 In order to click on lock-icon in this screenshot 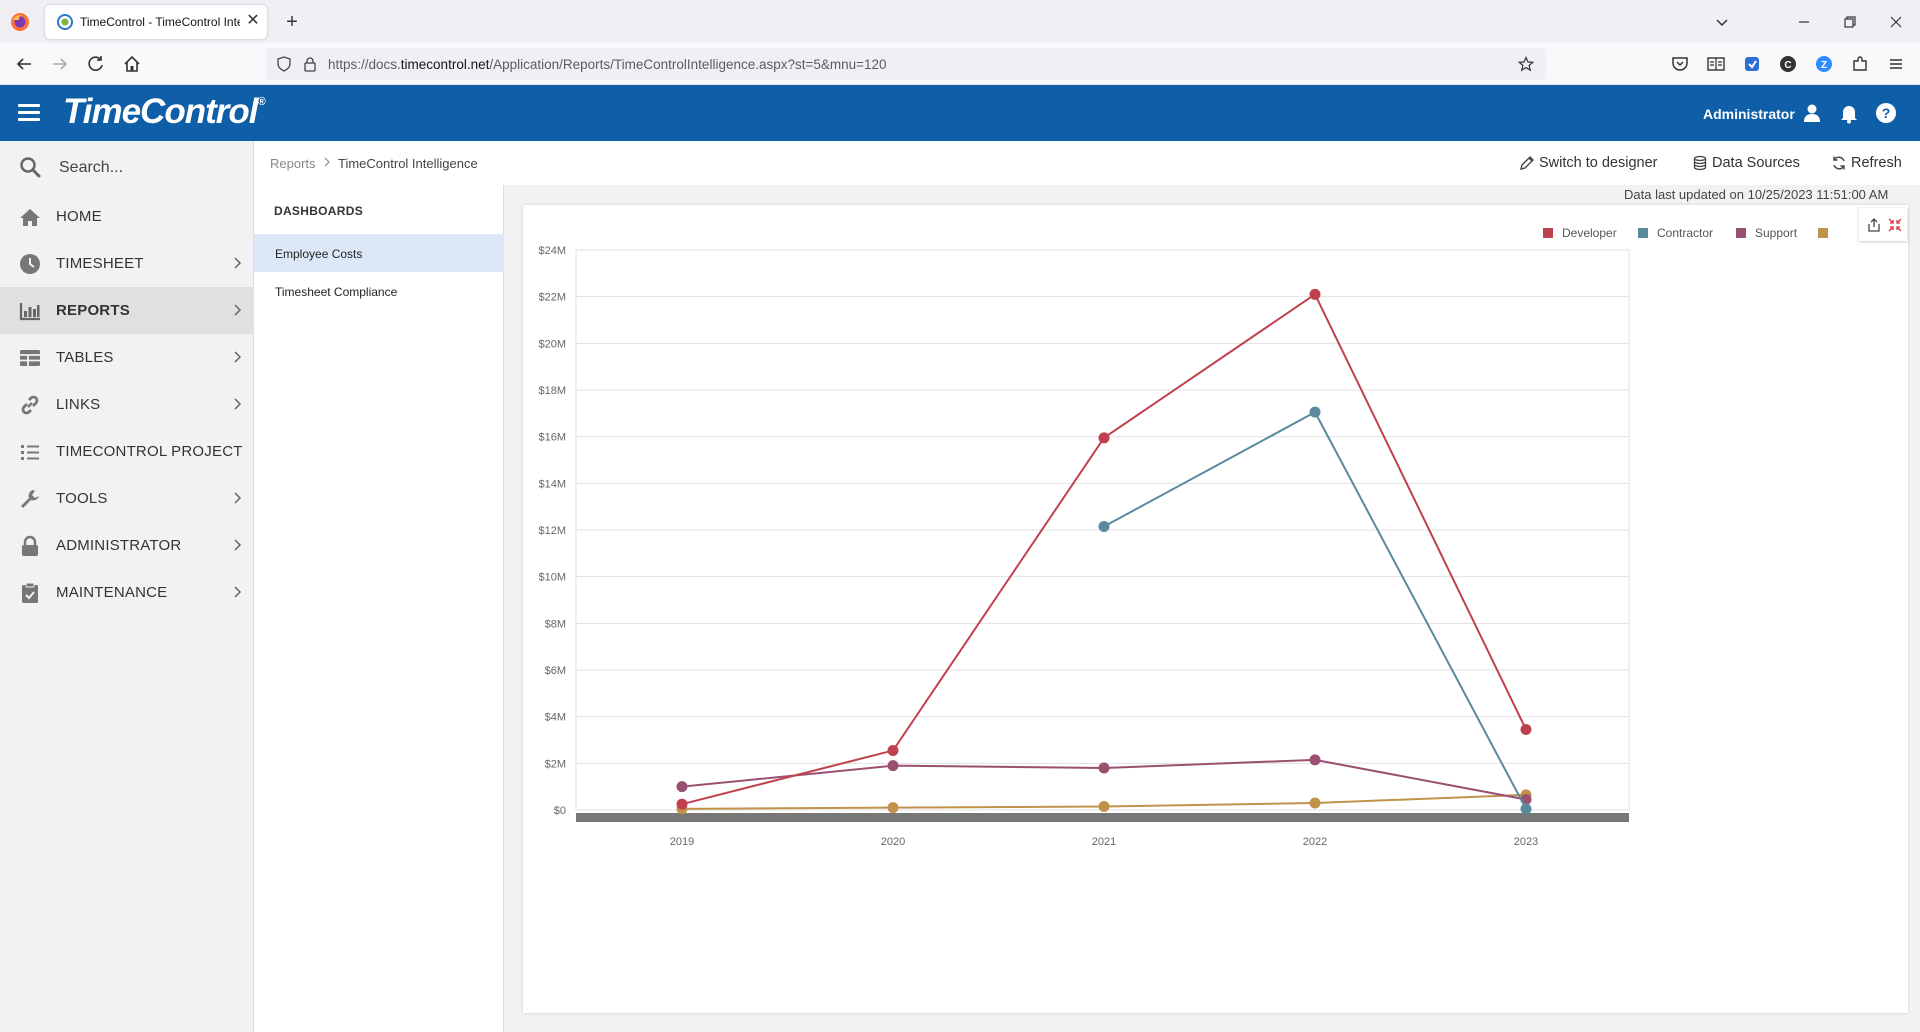, I will do `click(30, 545)`.